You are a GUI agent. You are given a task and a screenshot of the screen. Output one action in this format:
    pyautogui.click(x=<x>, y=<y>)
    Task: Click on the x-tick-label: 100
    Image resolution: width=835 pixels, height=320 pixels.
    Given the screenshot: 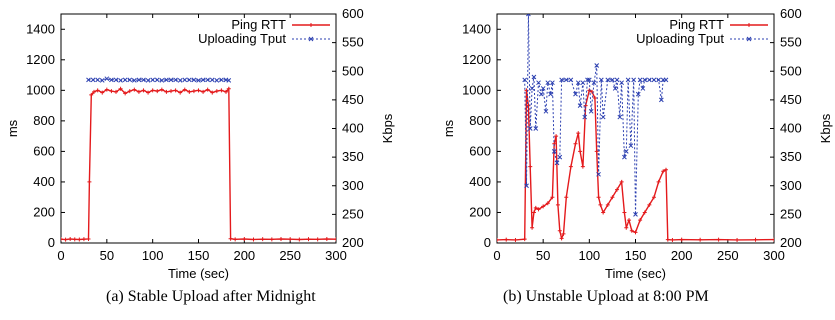 What is the action you would take?
    pyautogui.click(x=153, y=255)
    